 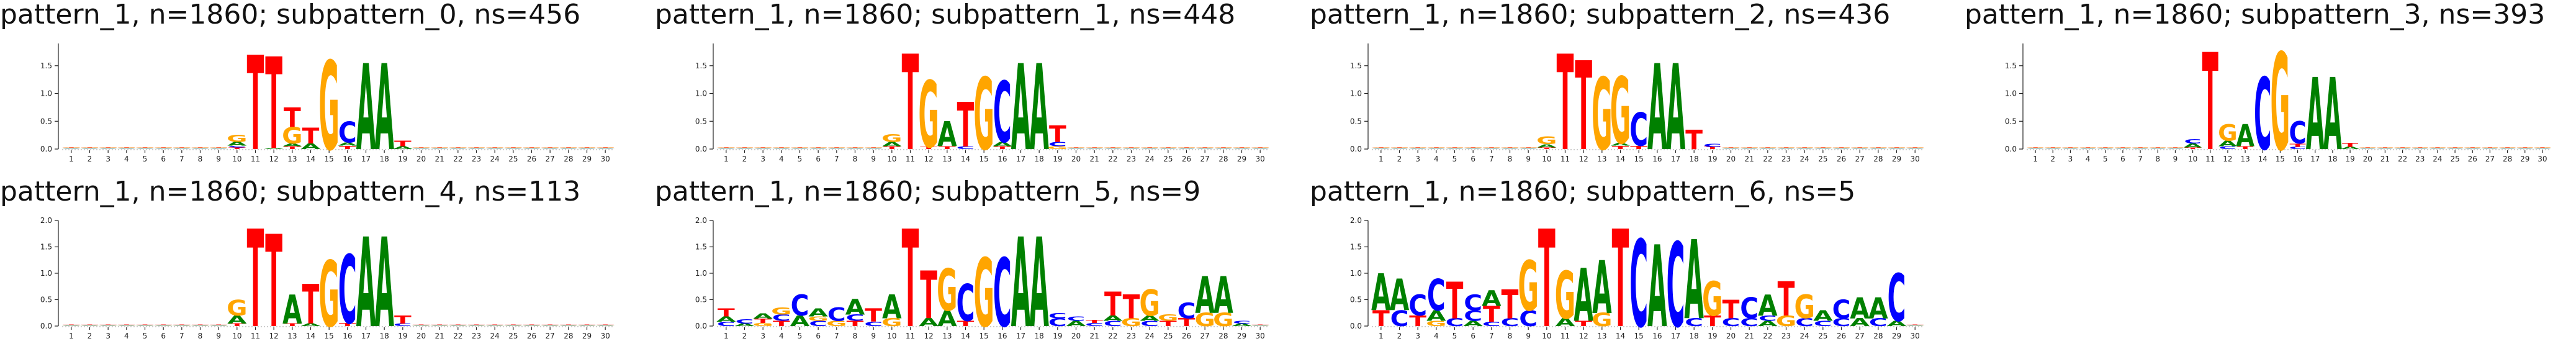 I want to click on x-tick-label: 17, so click(x=366, y=159).